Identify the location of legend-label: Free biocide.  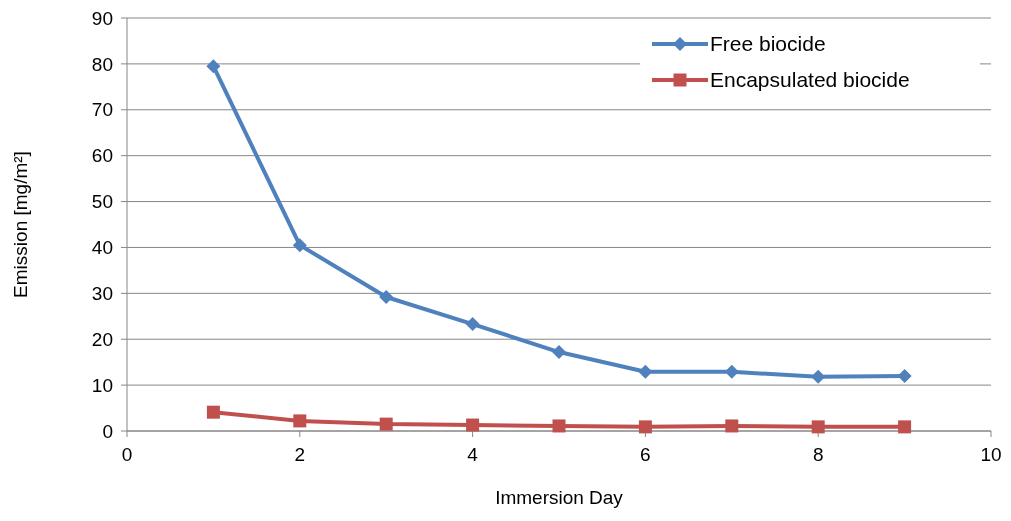
(768, 44).